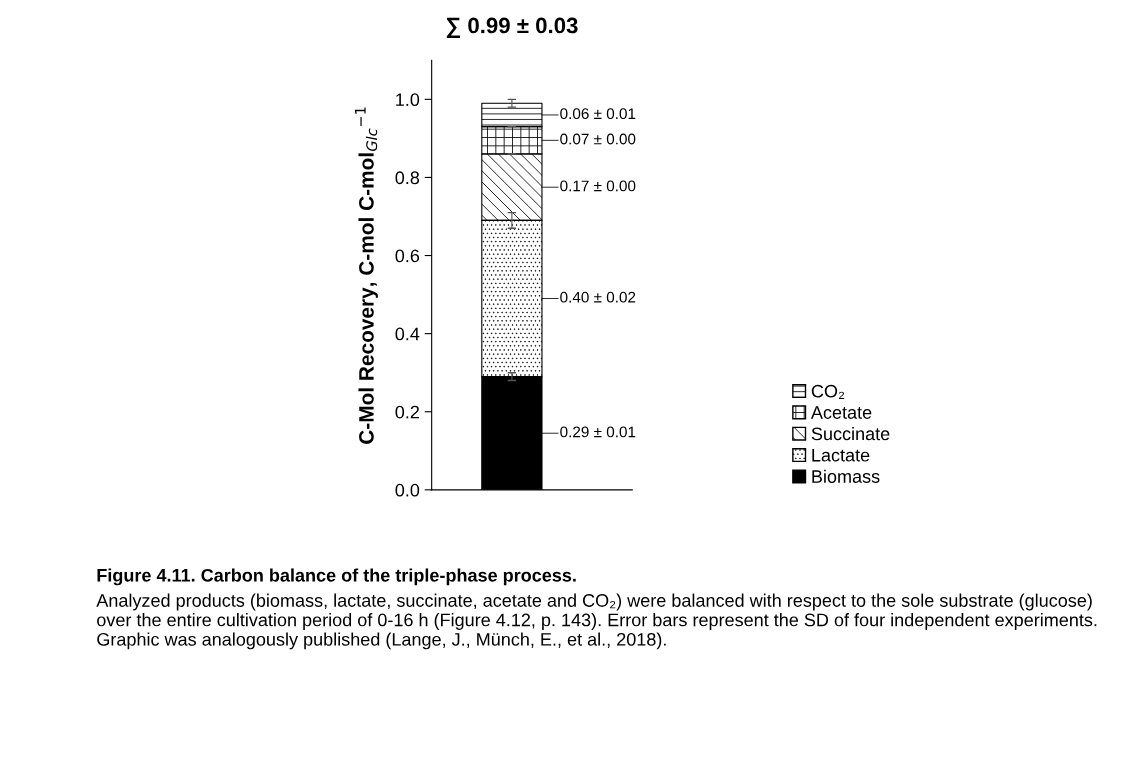 Image resolution: width=1133 pixels, height=763 pixels. I want to click on legend-label: CO₂, so click(828, 391).